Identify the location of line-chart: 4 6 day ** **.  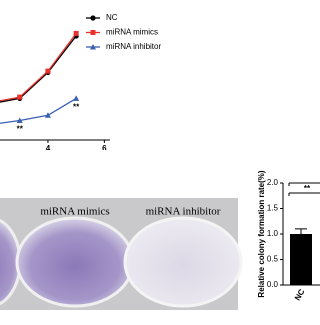
(55, 96).